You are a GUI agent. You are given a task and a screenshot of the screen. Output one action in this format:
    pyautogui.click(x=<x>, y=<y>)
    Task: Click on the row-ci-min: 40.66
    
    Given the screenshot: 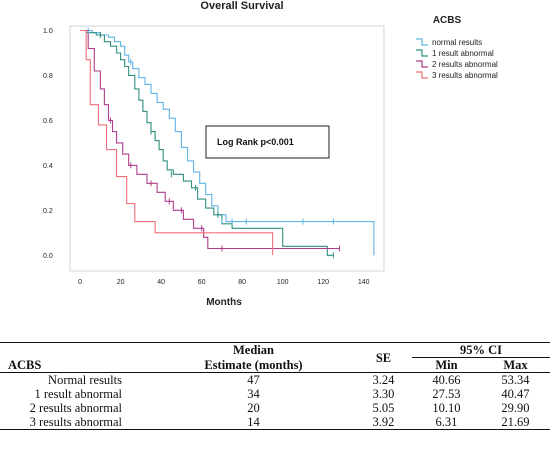 What is the action you would take?
    pyautogui.click(x=446, y=379)
    